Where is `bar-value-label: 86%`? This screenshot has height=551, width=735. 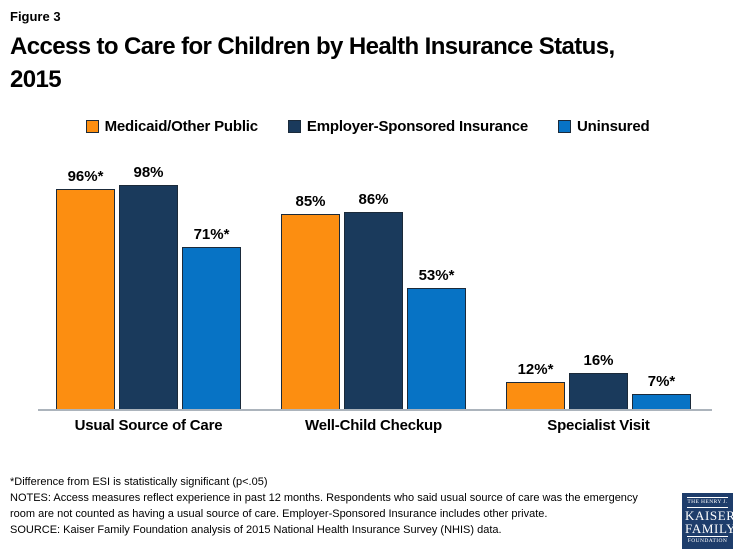
bar-value-label: 86% is located at coordinates (373, 199).